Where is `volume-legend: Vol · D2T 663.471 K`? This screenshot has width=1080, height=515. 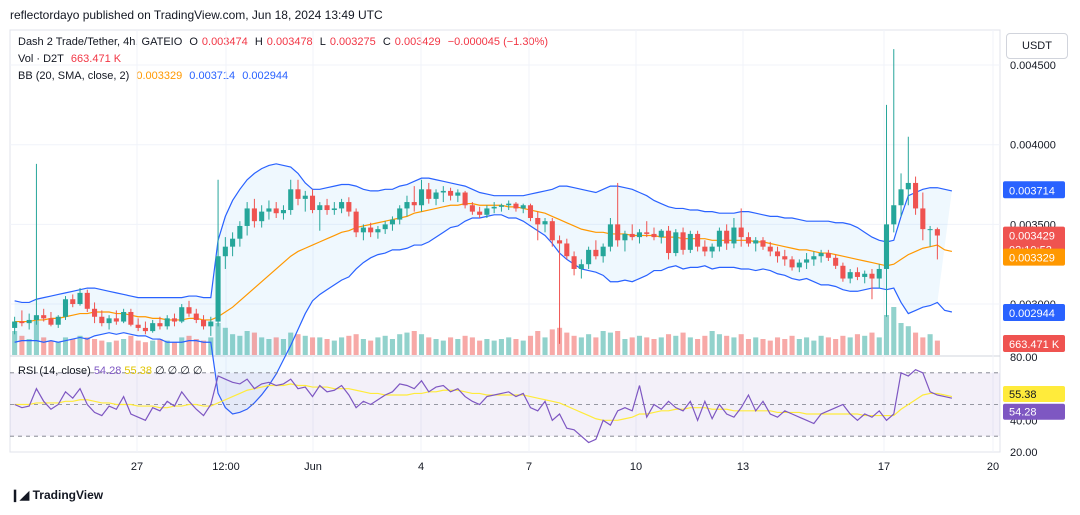 volume-legend: Vol · D2T 663.471 K is located at coordinates (71, 59).